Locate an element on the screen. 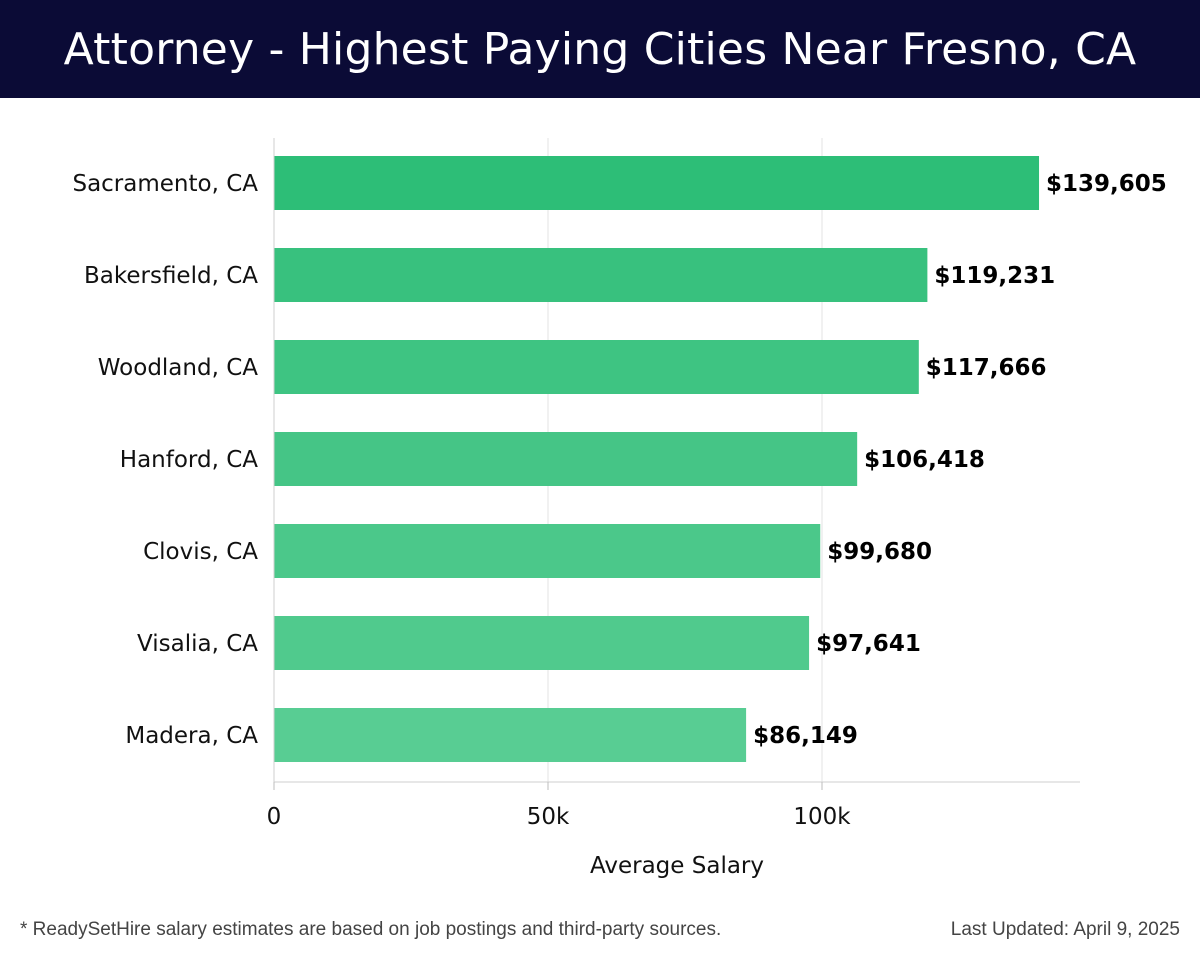 This screenshot has width=1200, height=958. value-label: $99,680 is located at coordinates (879, 552).